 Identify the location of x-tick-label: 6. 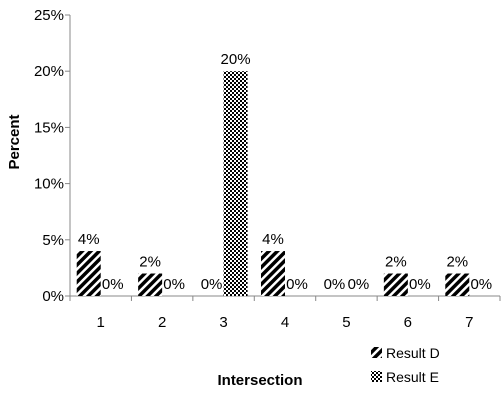
(408, 322).